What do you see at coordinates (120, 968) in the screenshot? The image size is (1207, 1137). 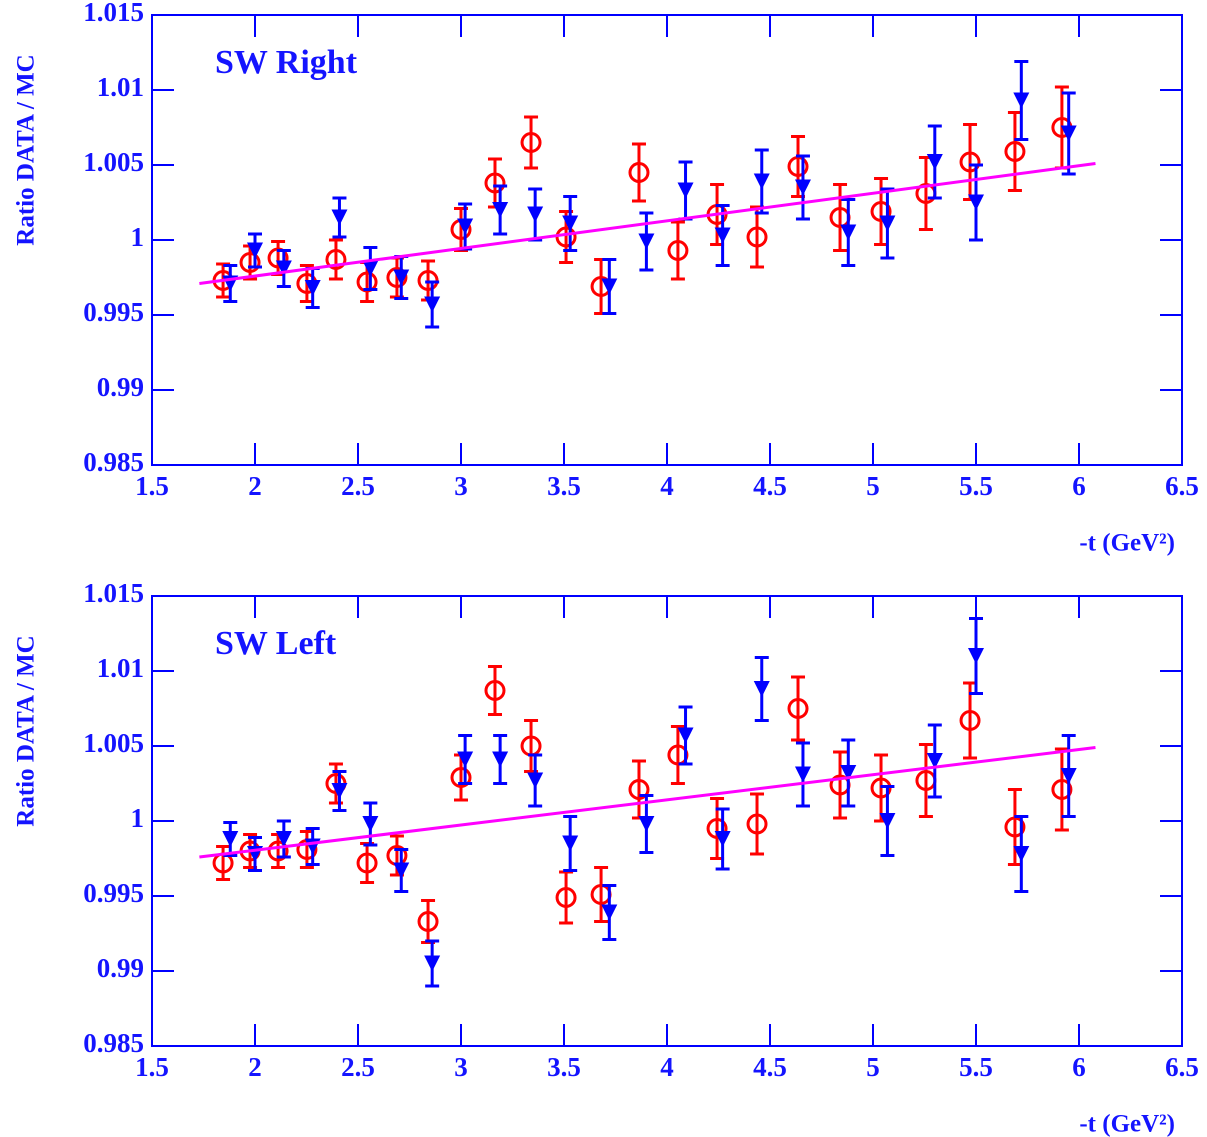 I see `y-tick-label: 0.99` at bounding box center [120, 968].